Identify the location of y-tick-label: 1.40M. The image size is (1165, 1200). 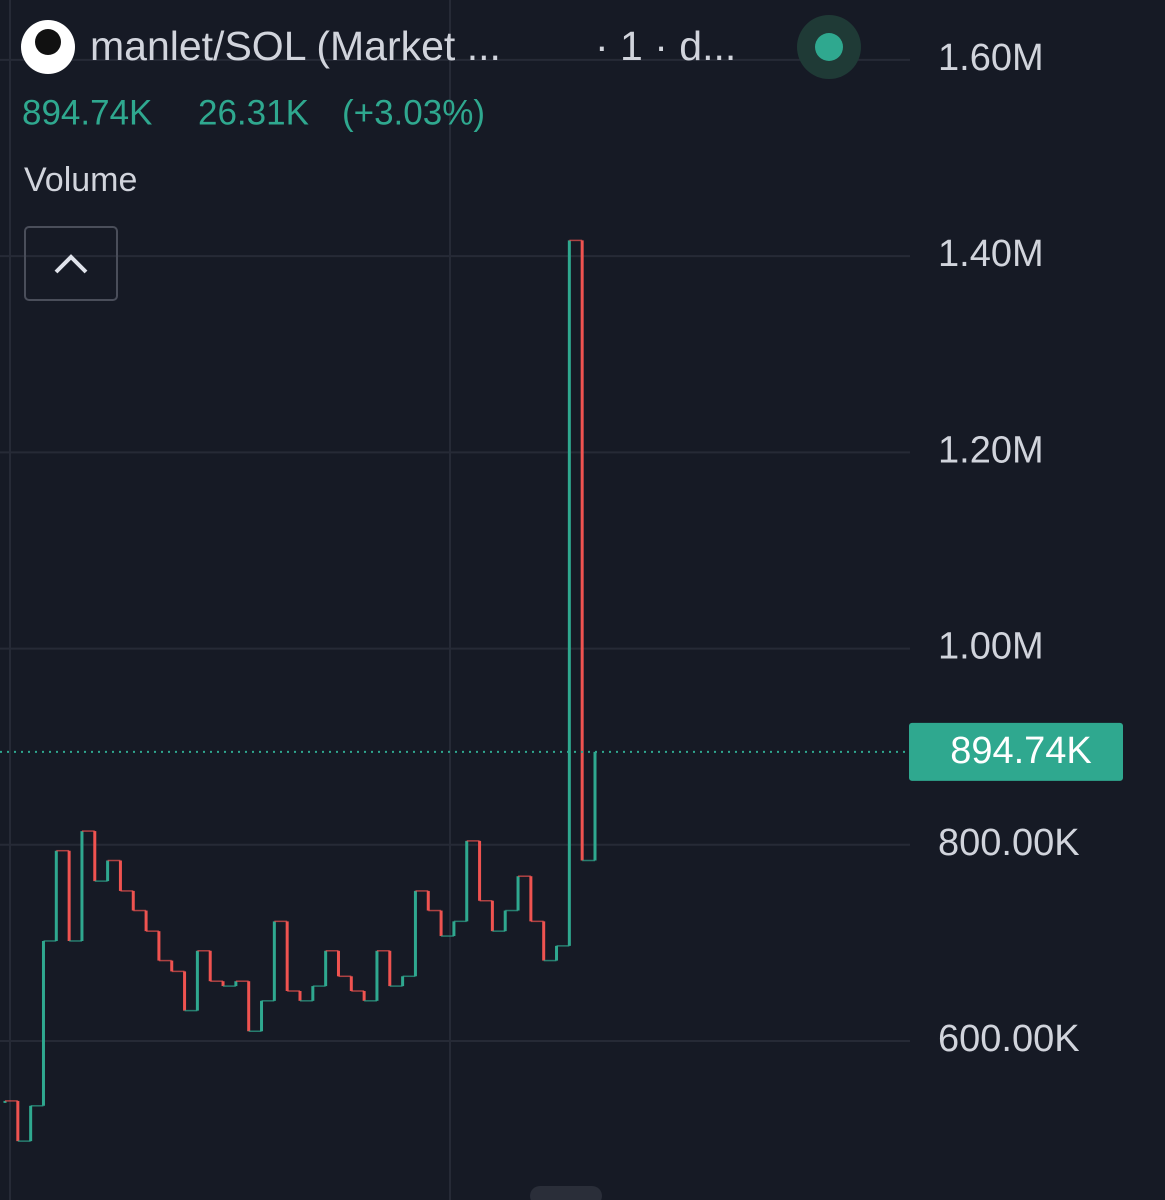
(991, 254).